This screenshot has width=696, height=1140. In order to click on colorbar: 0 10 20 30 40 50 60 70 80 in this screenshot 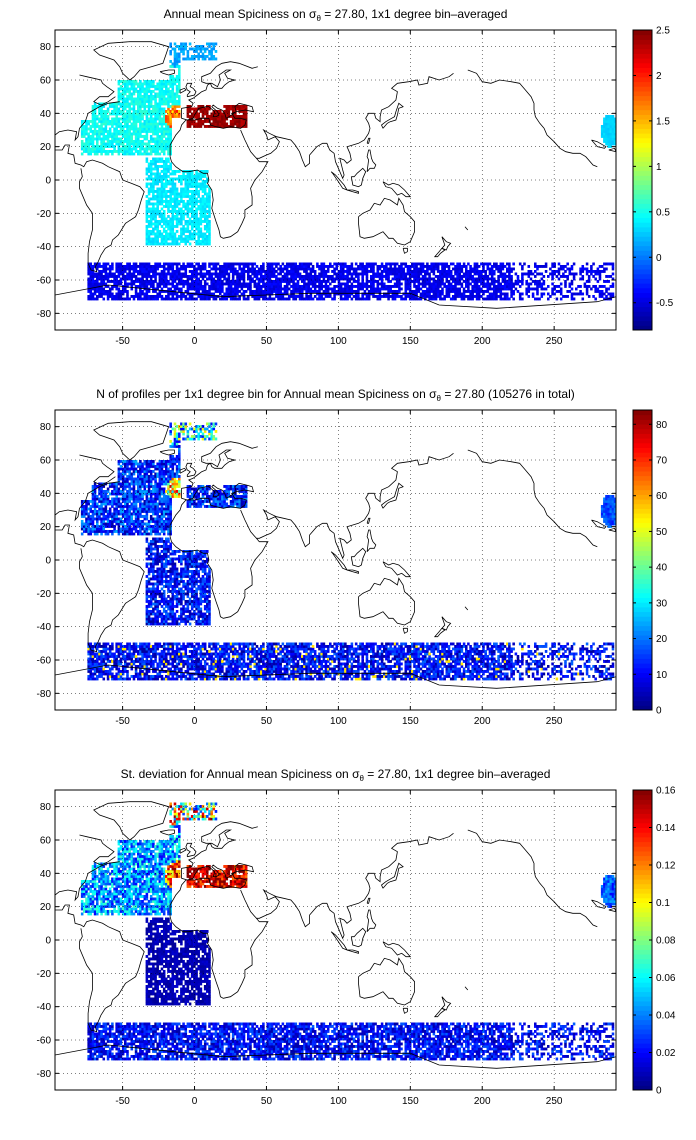, I will do `click(650, 563)`.